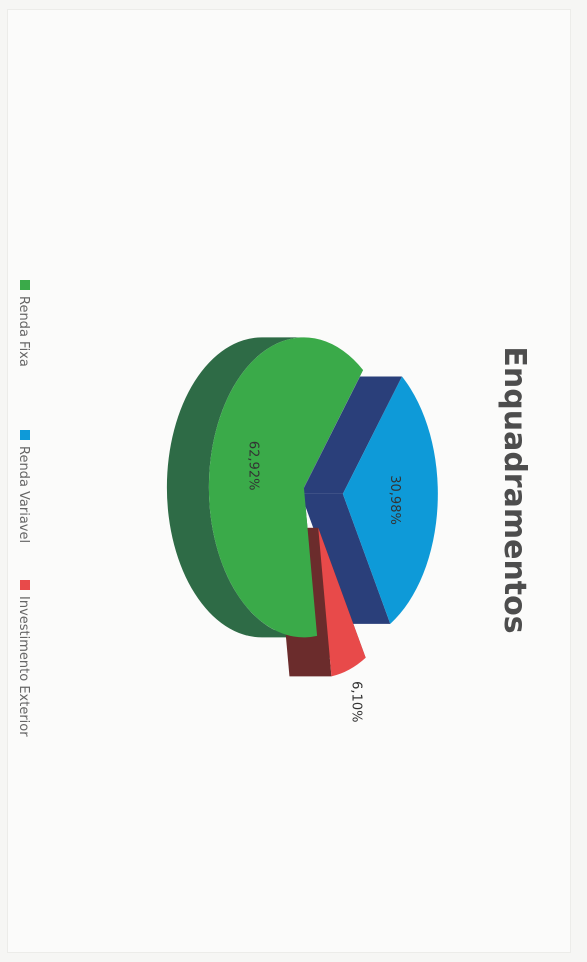  Describe the element at coordinates (23, 666) in the screenshot. I see `legend-label: Investimento Exterior` at that location.